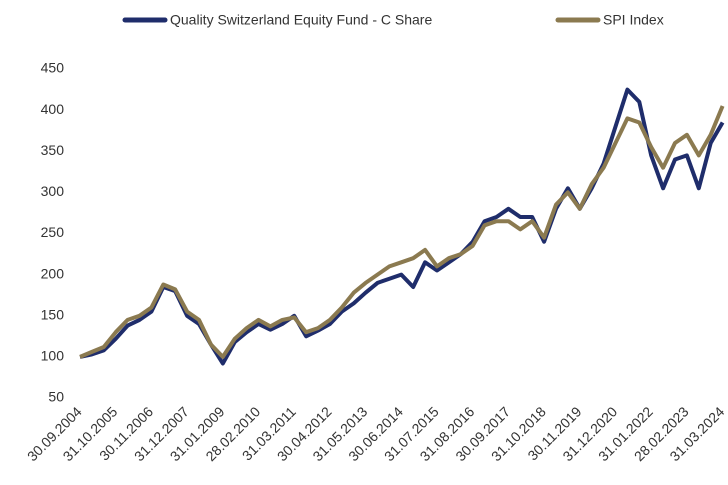 The image size is (728, 485). I want to click on y-tick-label: 100, so click(53, 356).